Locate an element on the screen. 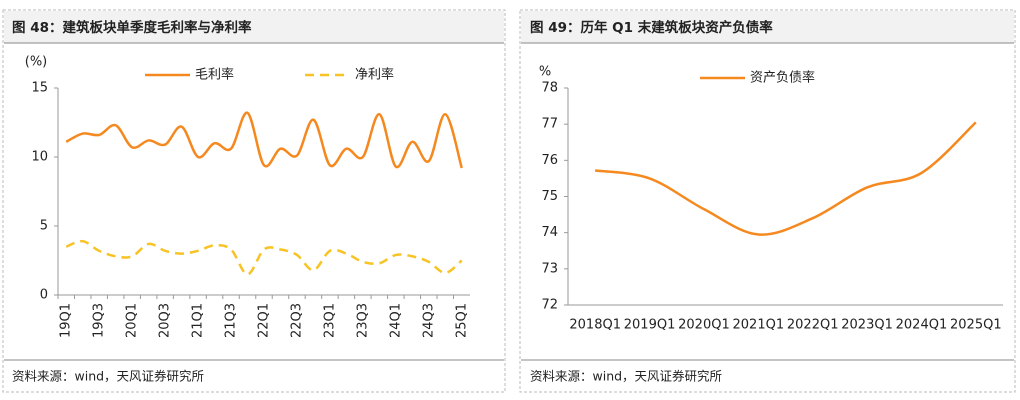 The width and height of the screenshot is (1020, 400). x-tick-label: 22Q1 is located at coordinates (264, 320).